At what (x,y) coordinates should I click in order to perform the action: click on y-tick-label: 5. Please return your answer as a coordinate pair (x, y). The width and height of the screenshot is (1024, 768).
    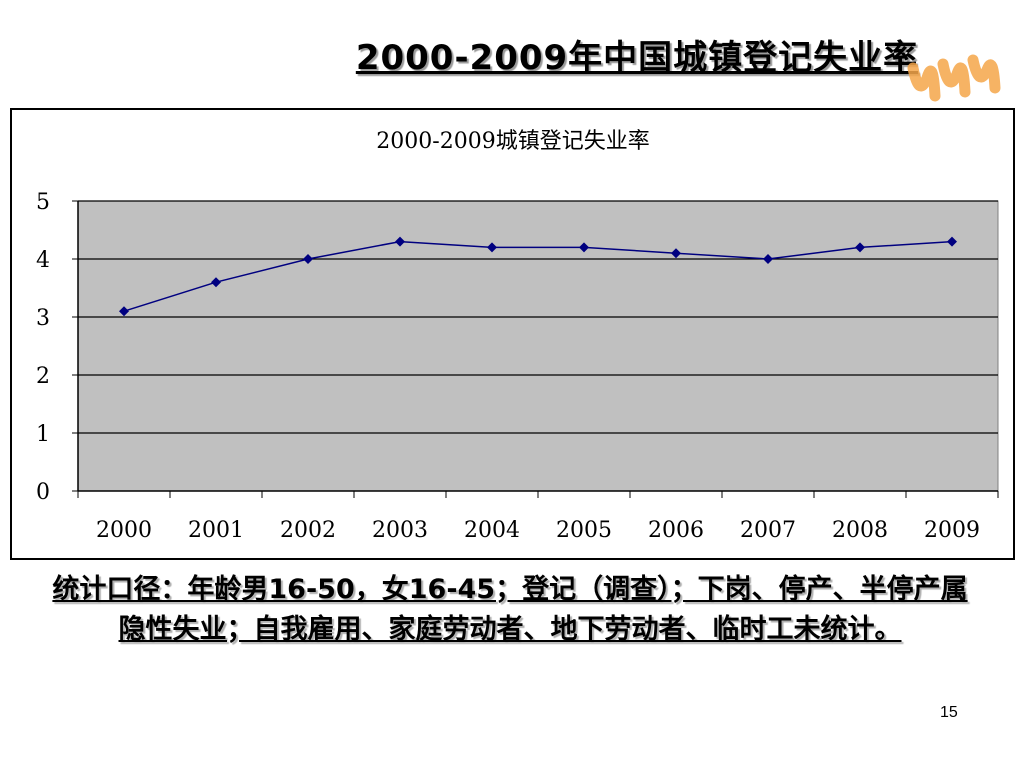
    Looking at the image, I should click on (43, 202).